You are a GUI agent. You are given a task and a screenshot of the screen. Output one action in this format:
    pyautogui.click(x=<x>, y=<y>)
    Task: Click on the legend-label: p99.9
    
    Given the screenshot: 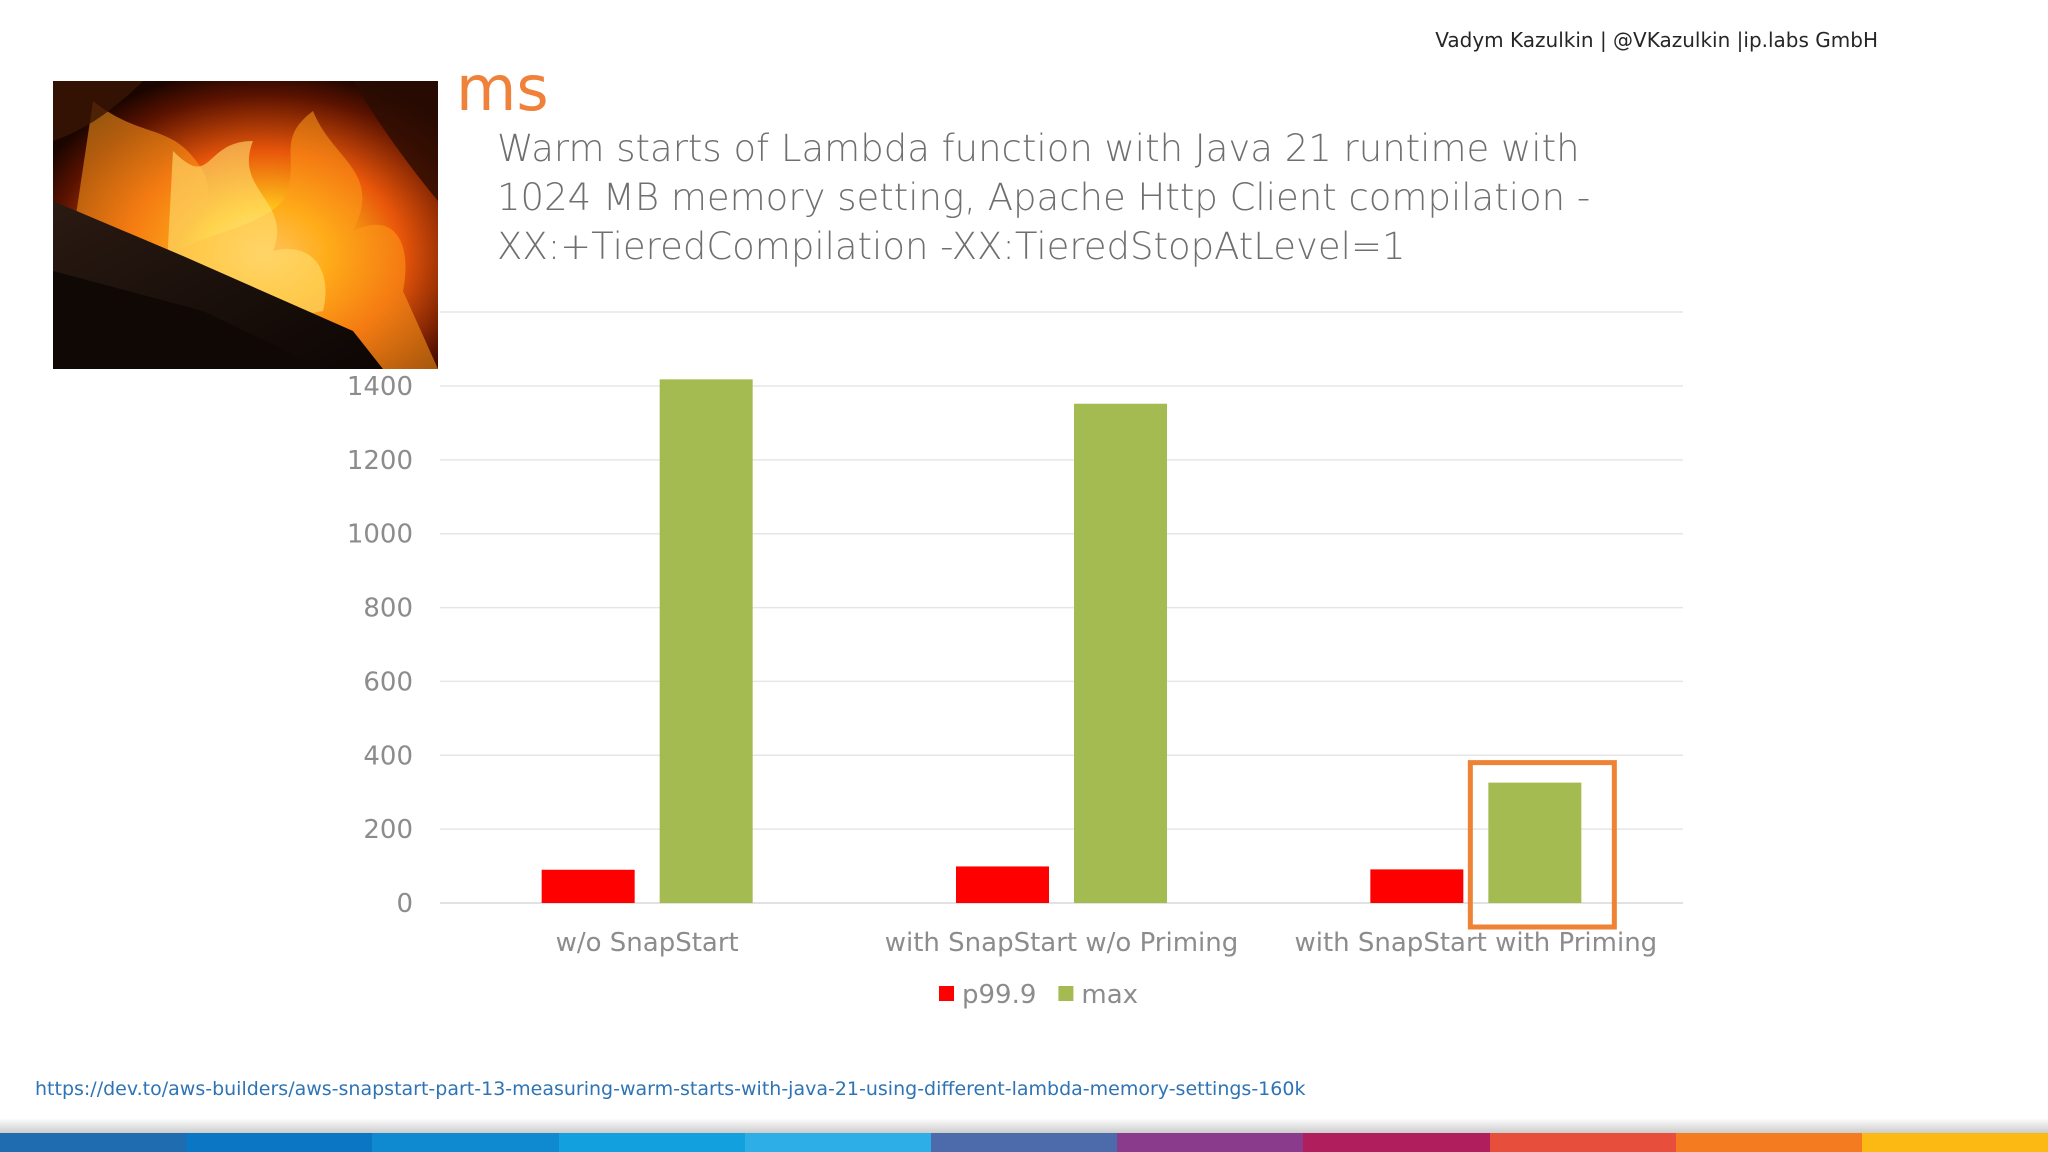 What is the action you would take?
    pyautogui.click(x=999, y=995)
    